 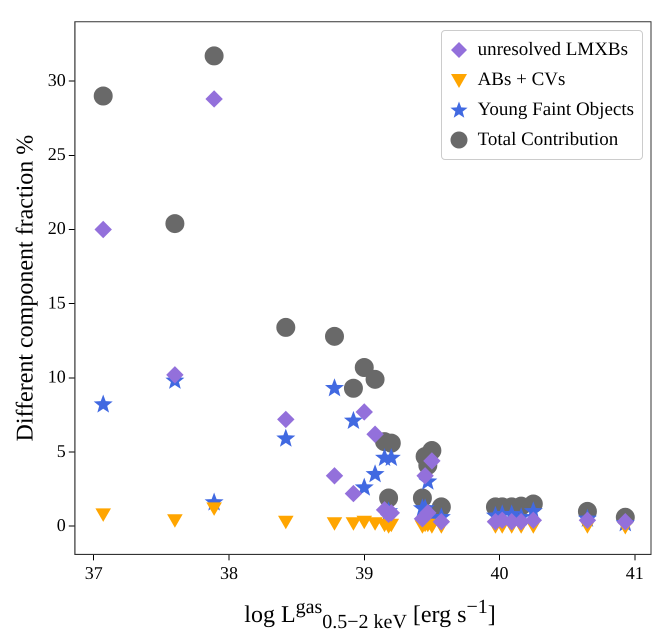 I want to click on y-tick-label: 10, so click(x=57, y=376).